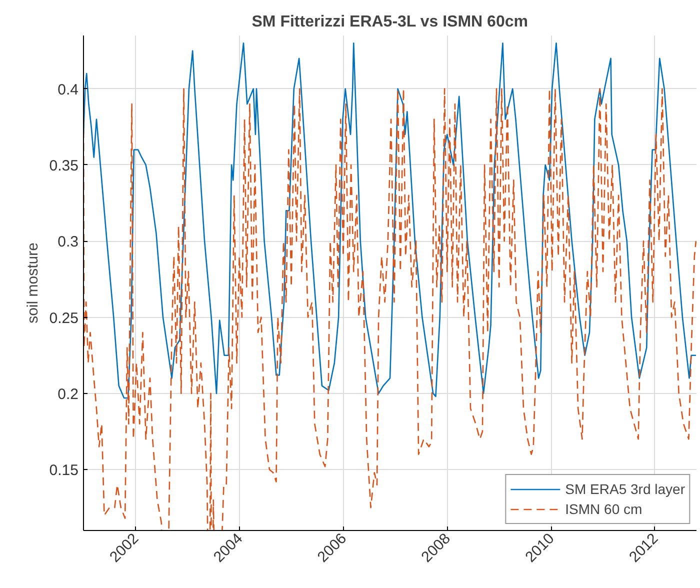  Describe the element at coordinates (390, 22) in the screenshot. I see `chart-title: SM Fitterizzi ERA5-3L vs ISMN 60cm` at that location.